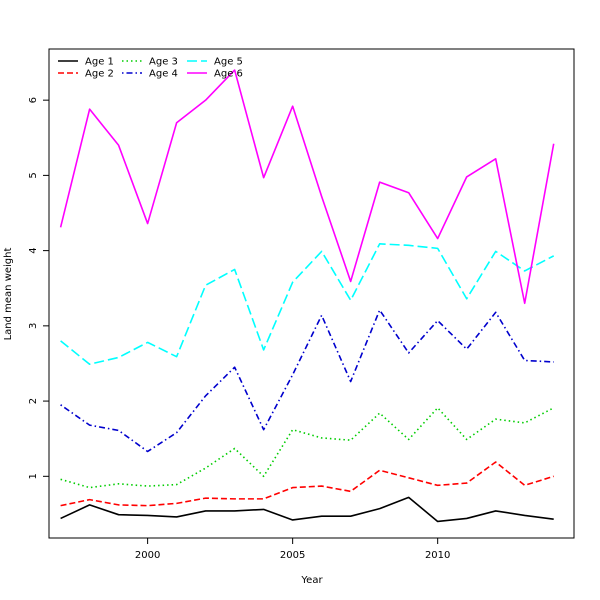 The image size is (600, 600). I want to click on y-axis-title: Land mean weight, so click(8, 294).